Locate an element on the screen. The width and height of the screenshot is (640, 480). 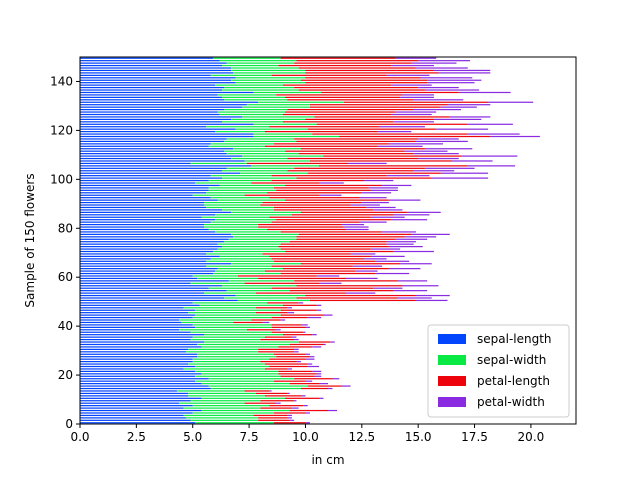
x-axis: 0.0 2.5 5.0 7.5 10.0 12.5 15.0 17.5 20.0 is located at coordinates (307, 434).